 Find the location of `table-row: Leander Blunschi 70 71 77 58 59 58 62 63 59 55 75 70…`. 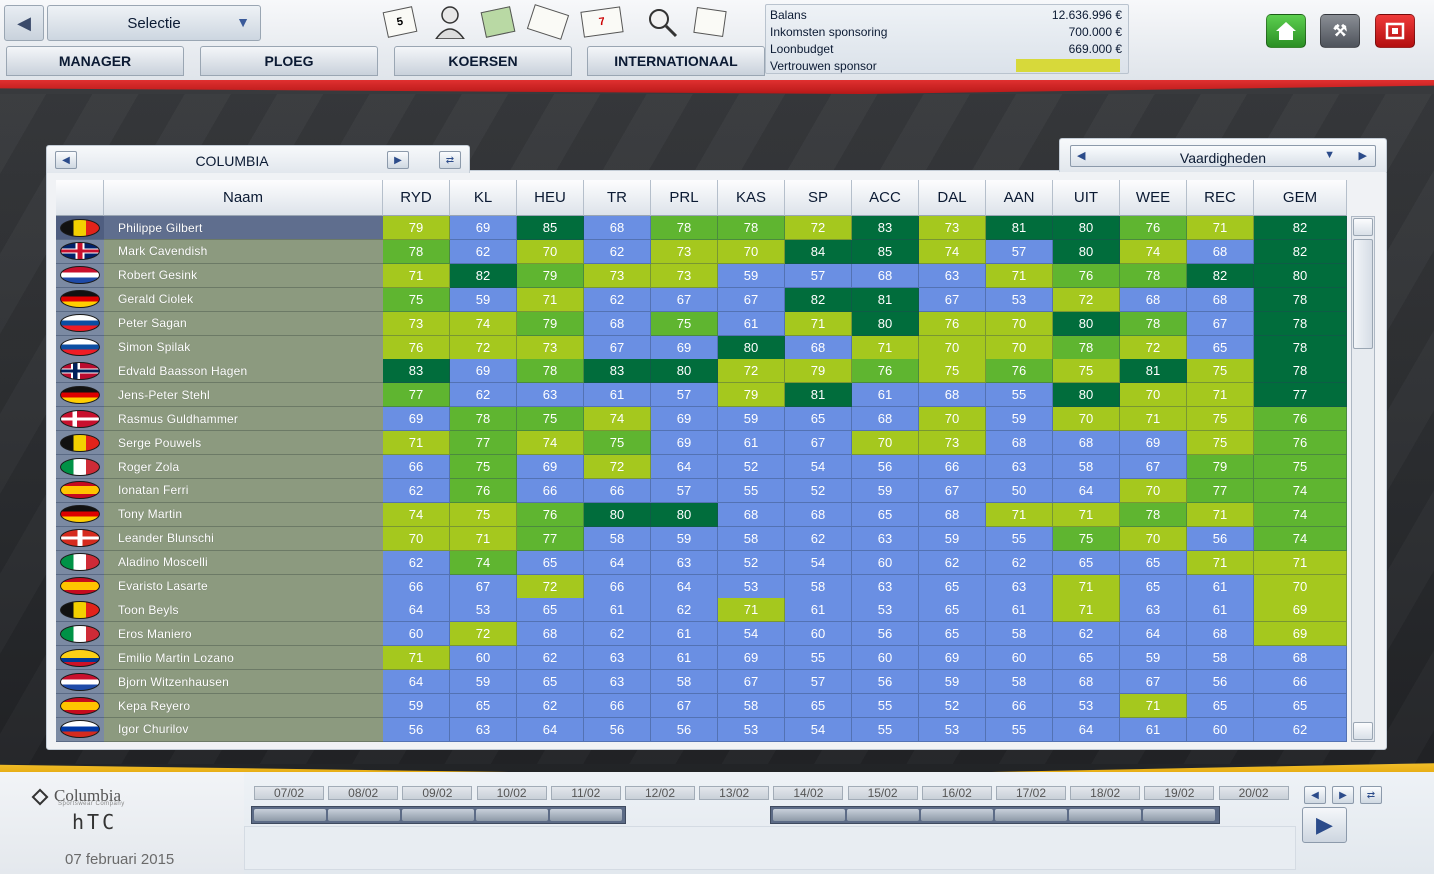

table-row: Leander Blunschi 70 71 77 58 59 58 62 63 59 55 75 70… is located at coordinates (703, 538).